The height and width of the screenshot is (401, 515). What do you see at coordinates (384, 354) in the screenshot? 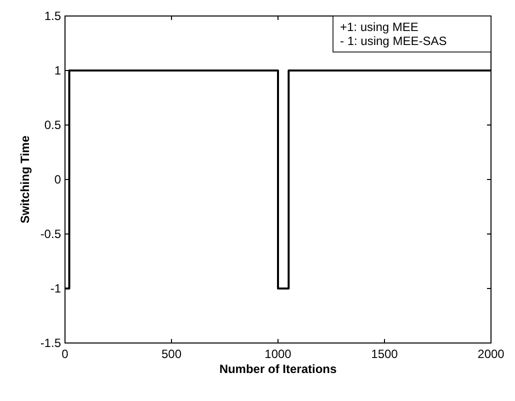
I see `x-tick-label: 1500` at bounding box center [384, 354].